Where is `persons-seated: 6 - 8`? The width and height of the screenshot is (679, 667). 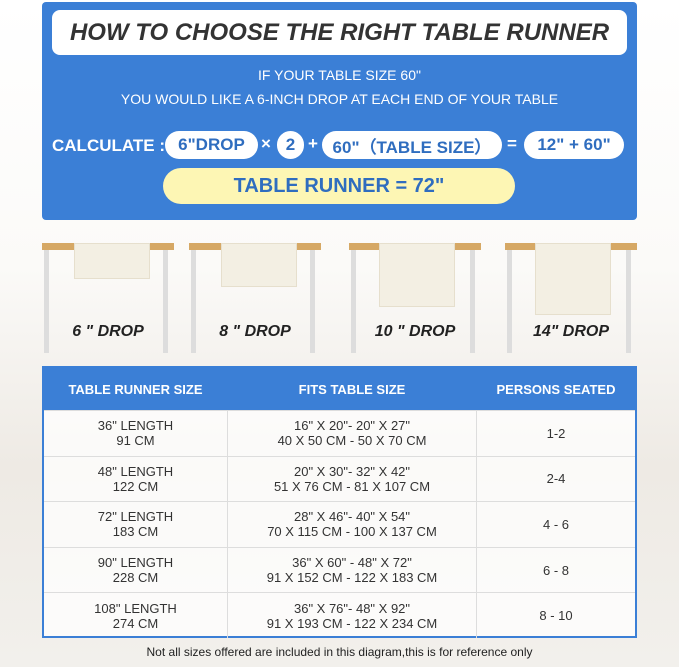
persons-seated: 6 - 8 is located at coordinates (555, 570).